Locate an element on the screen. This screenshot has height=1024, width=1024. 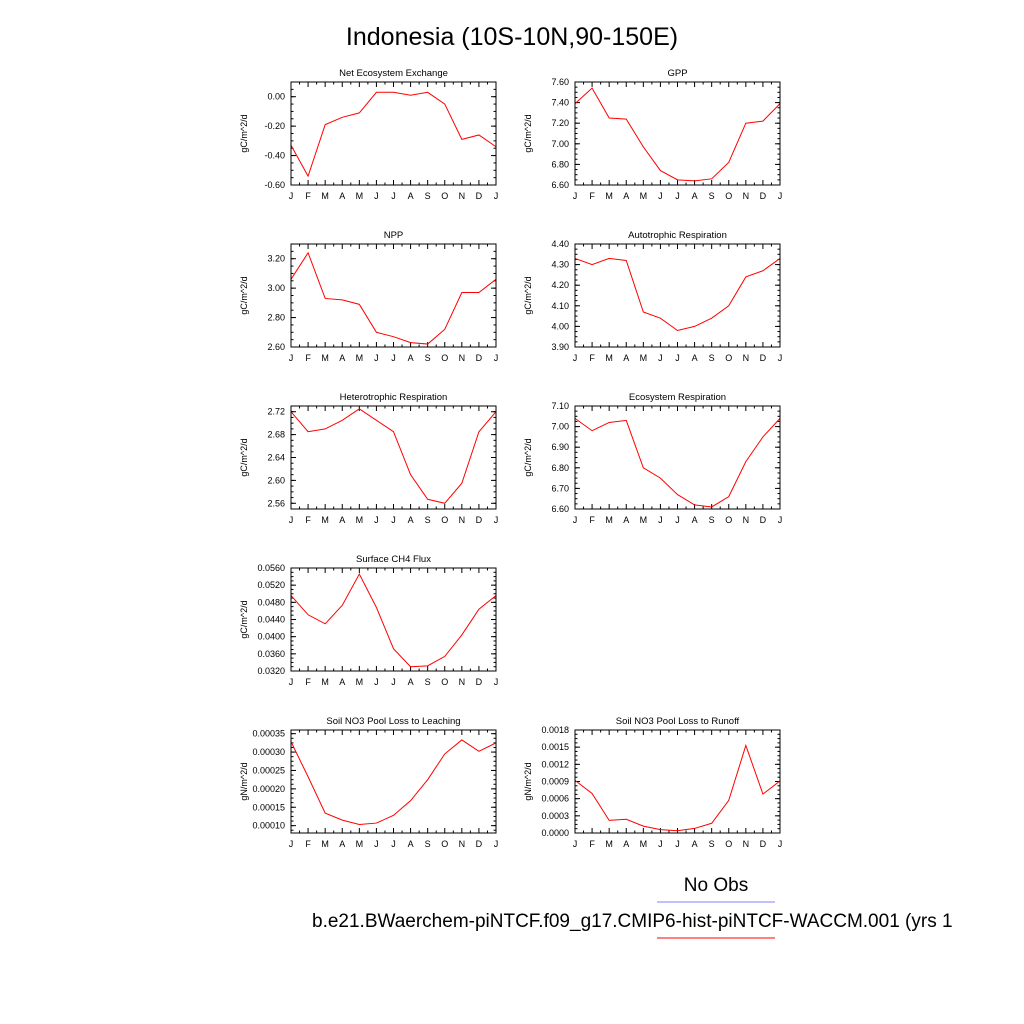
y-tick-label: 0.0320 is located at coordinates (271, 671).